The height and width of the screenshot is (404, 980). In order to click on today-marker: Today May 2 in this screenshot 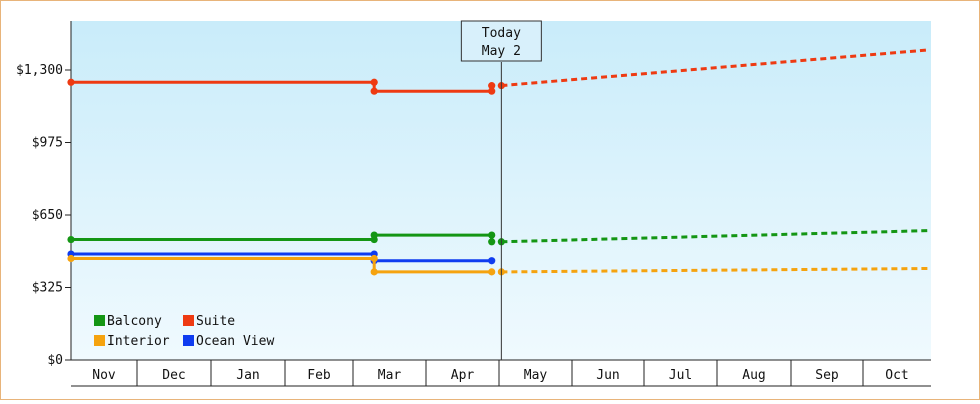, I will do `click(501, 190)`.